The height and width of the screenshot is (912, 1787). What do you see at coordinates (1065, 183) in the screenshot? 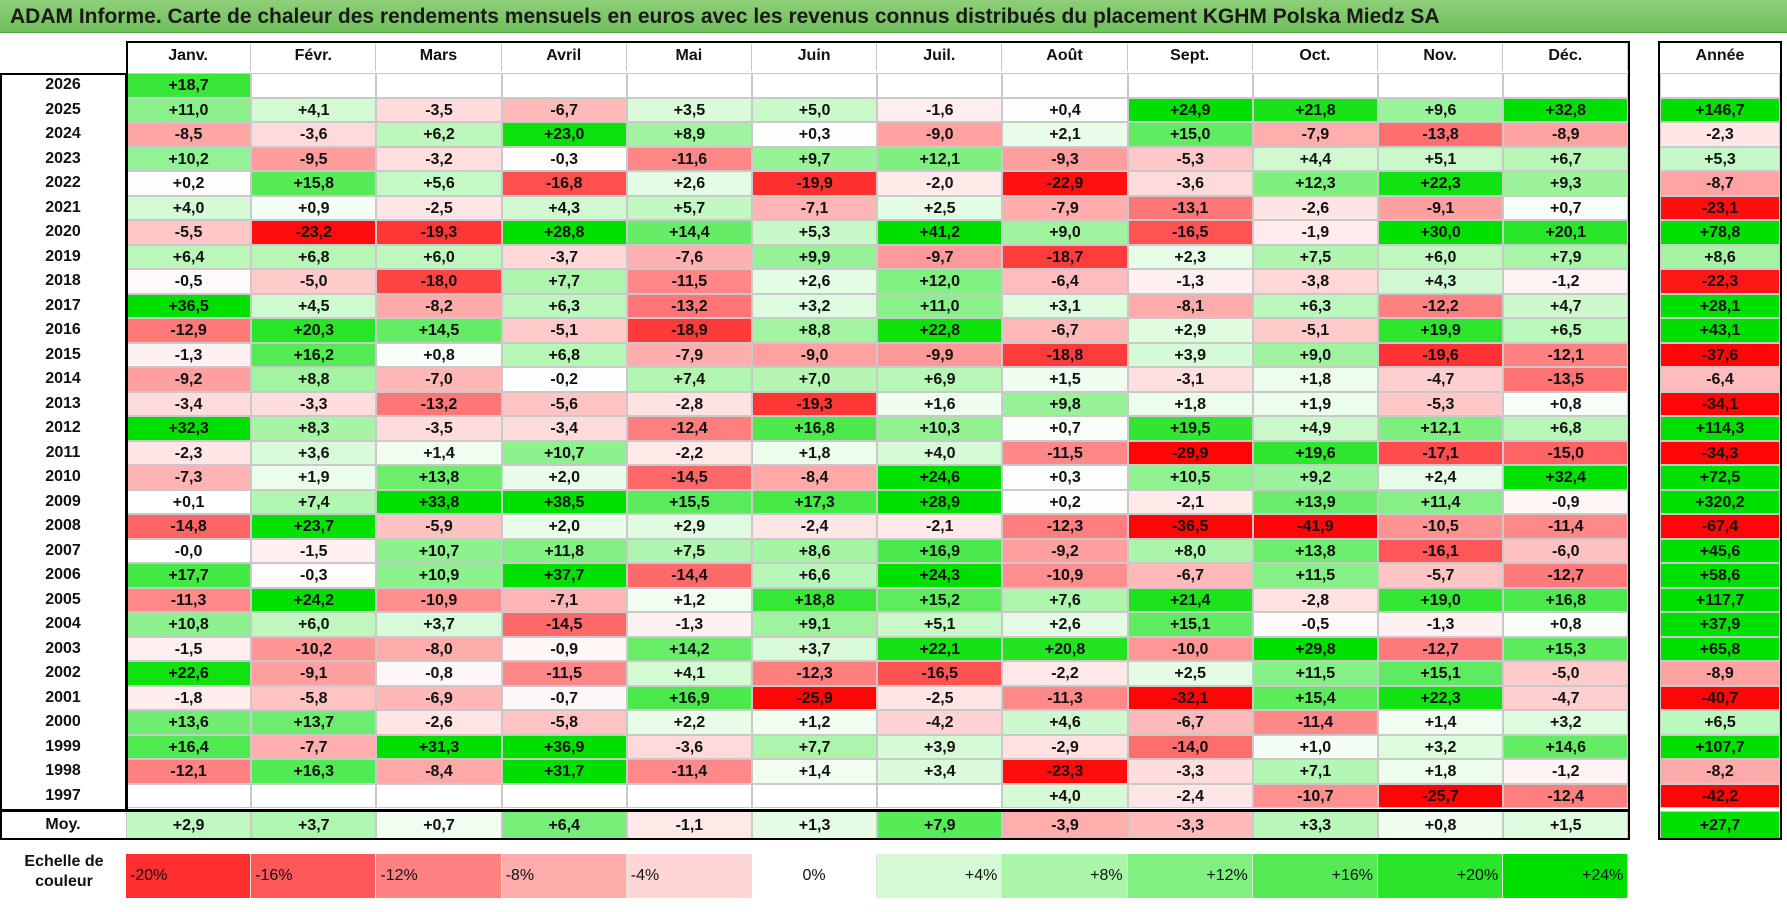
I see `heatmap-cell: -22,9` at bounding box center [1065, 183].